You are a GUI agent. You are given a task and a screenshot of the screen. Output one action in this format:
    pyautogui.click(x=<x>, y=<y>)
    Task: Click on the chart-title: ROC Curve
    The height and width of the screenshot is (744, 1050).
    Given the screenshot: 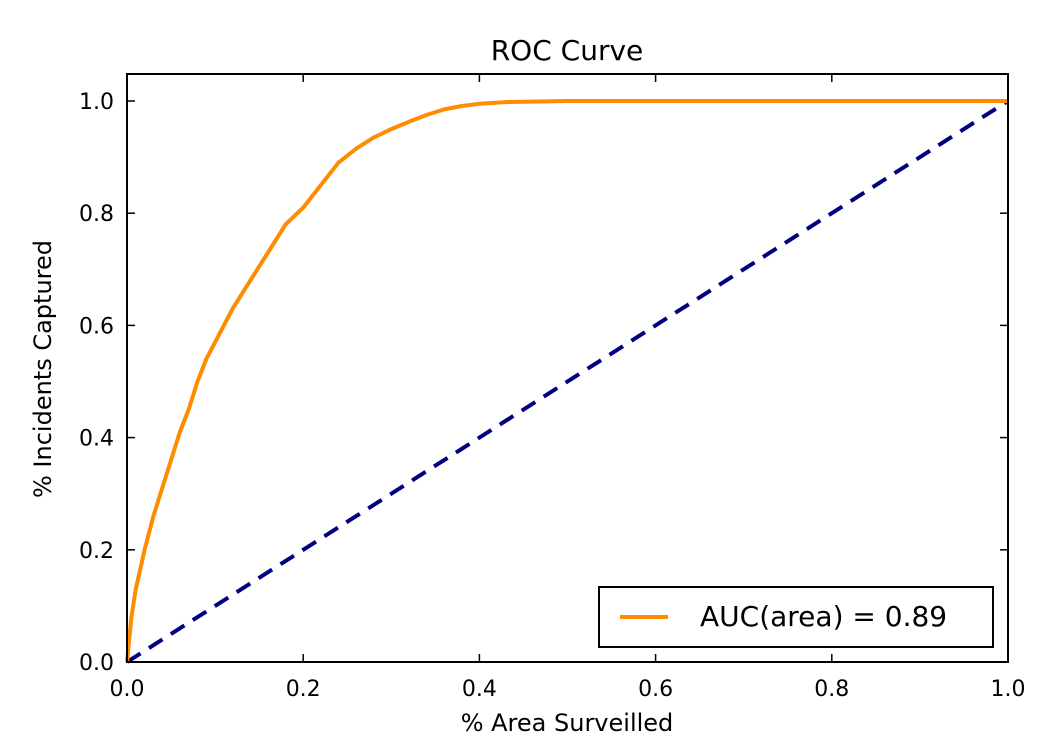 What is the action you would take?
    pyautogui.click(x=567, y=50)
    